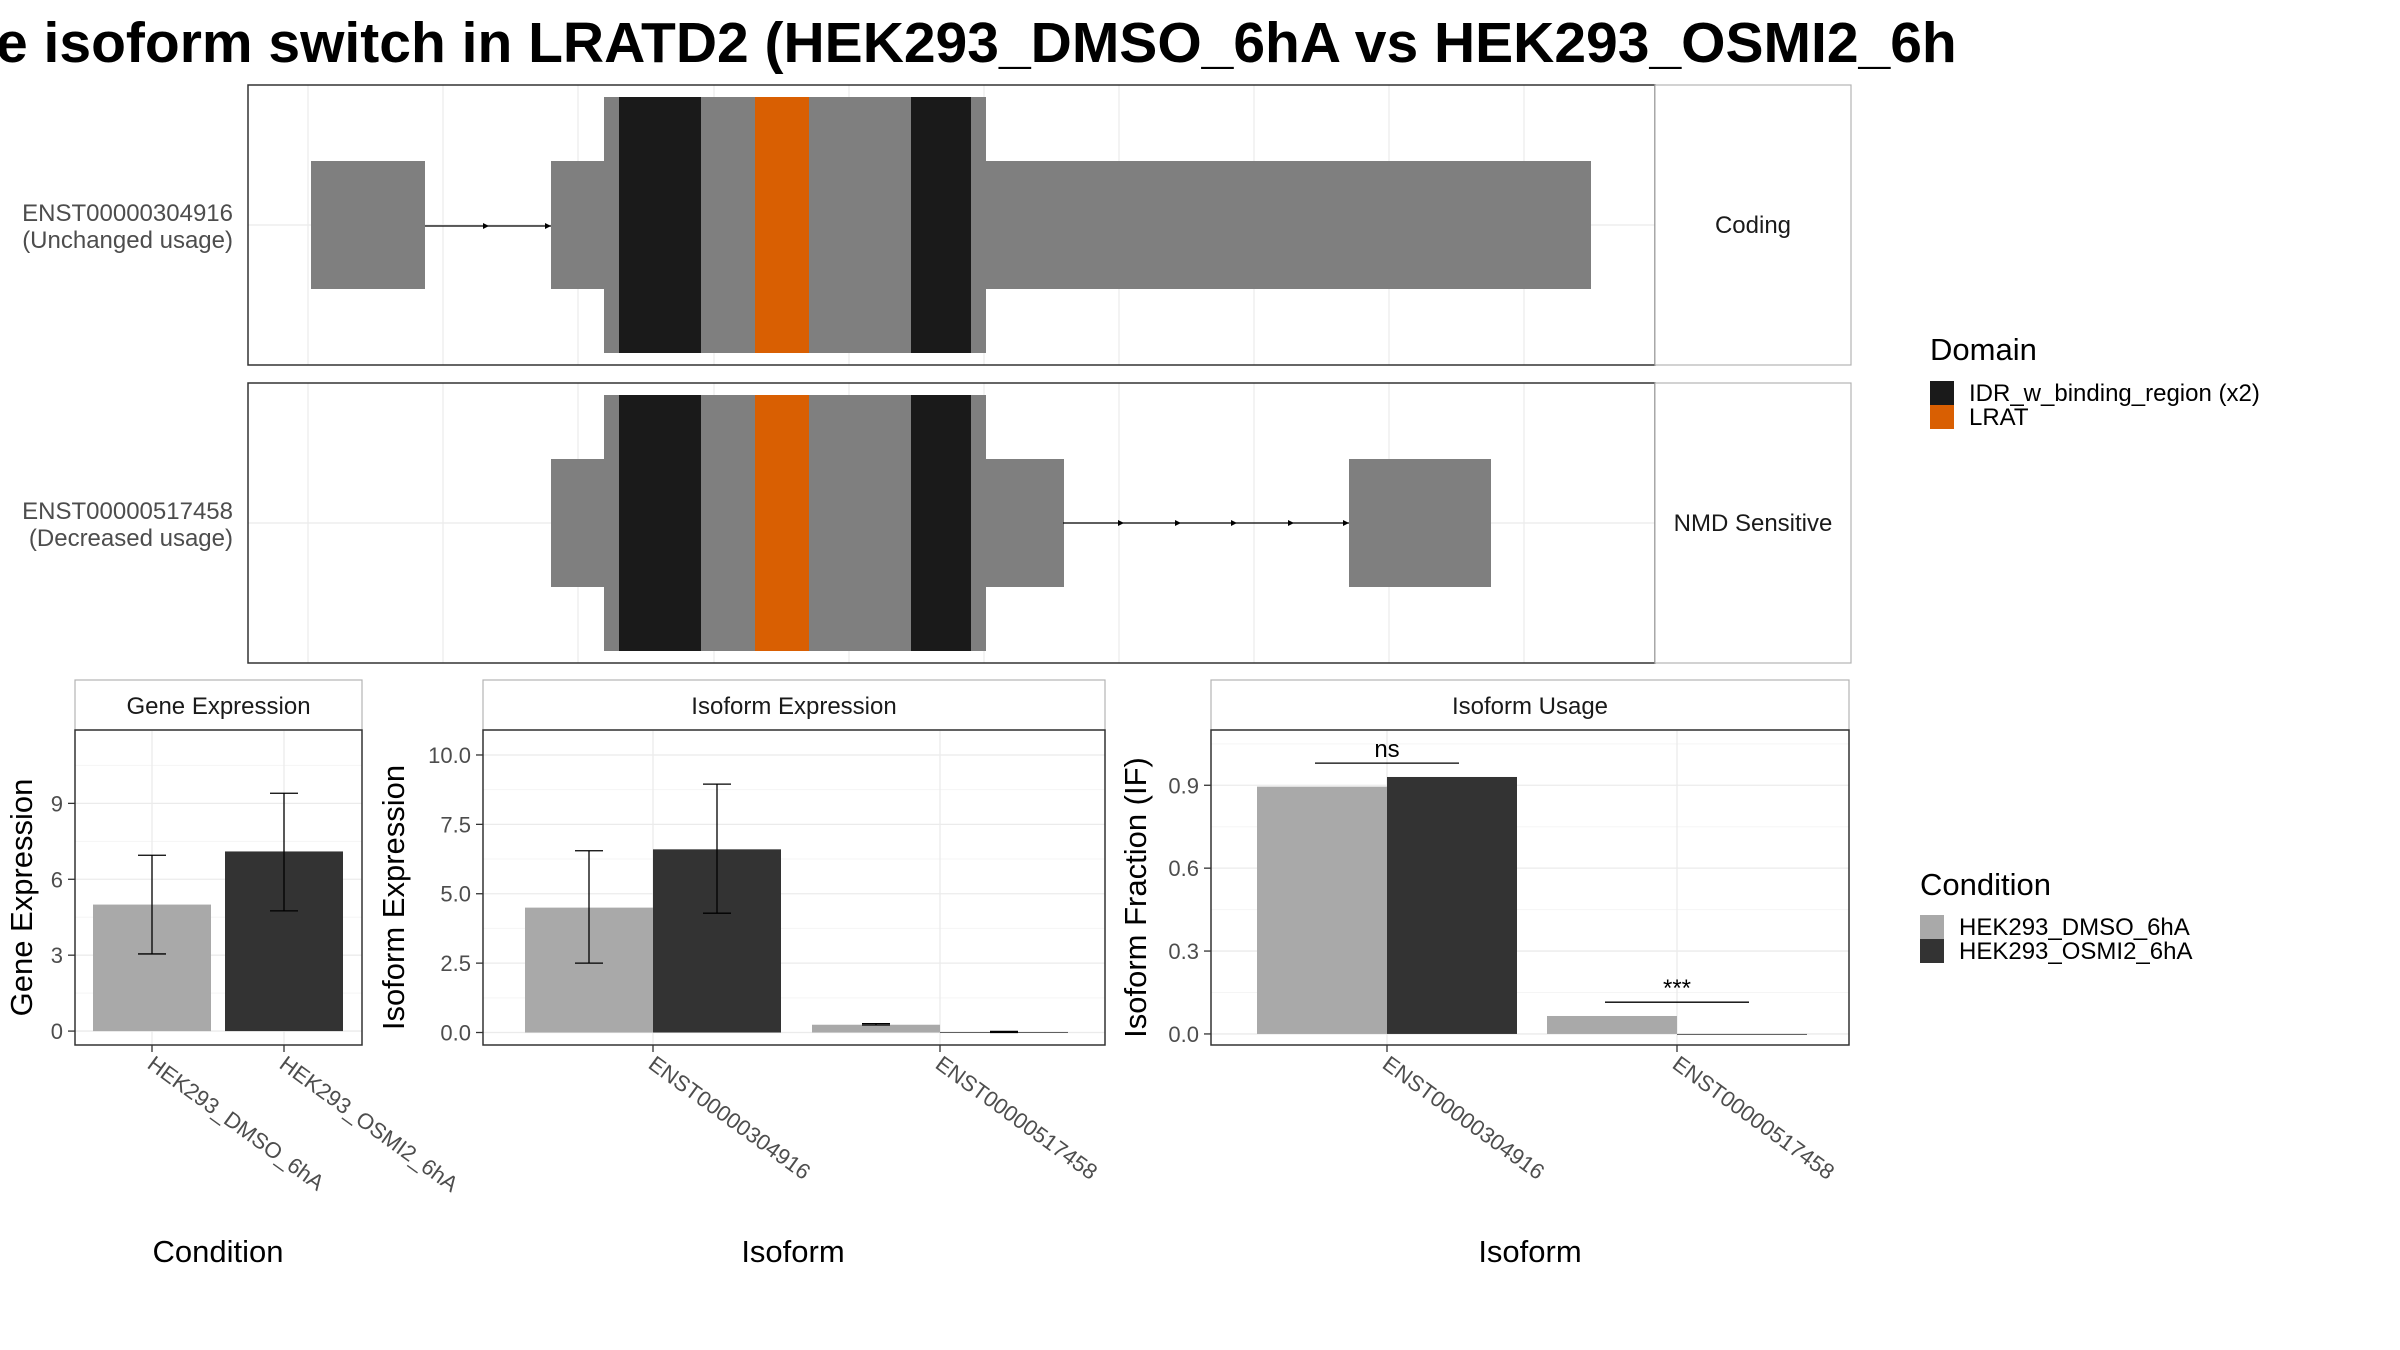  I want to click on bar-HEK293_OSMI2_6hA-ENST00000517458, so click(1742, 1034).